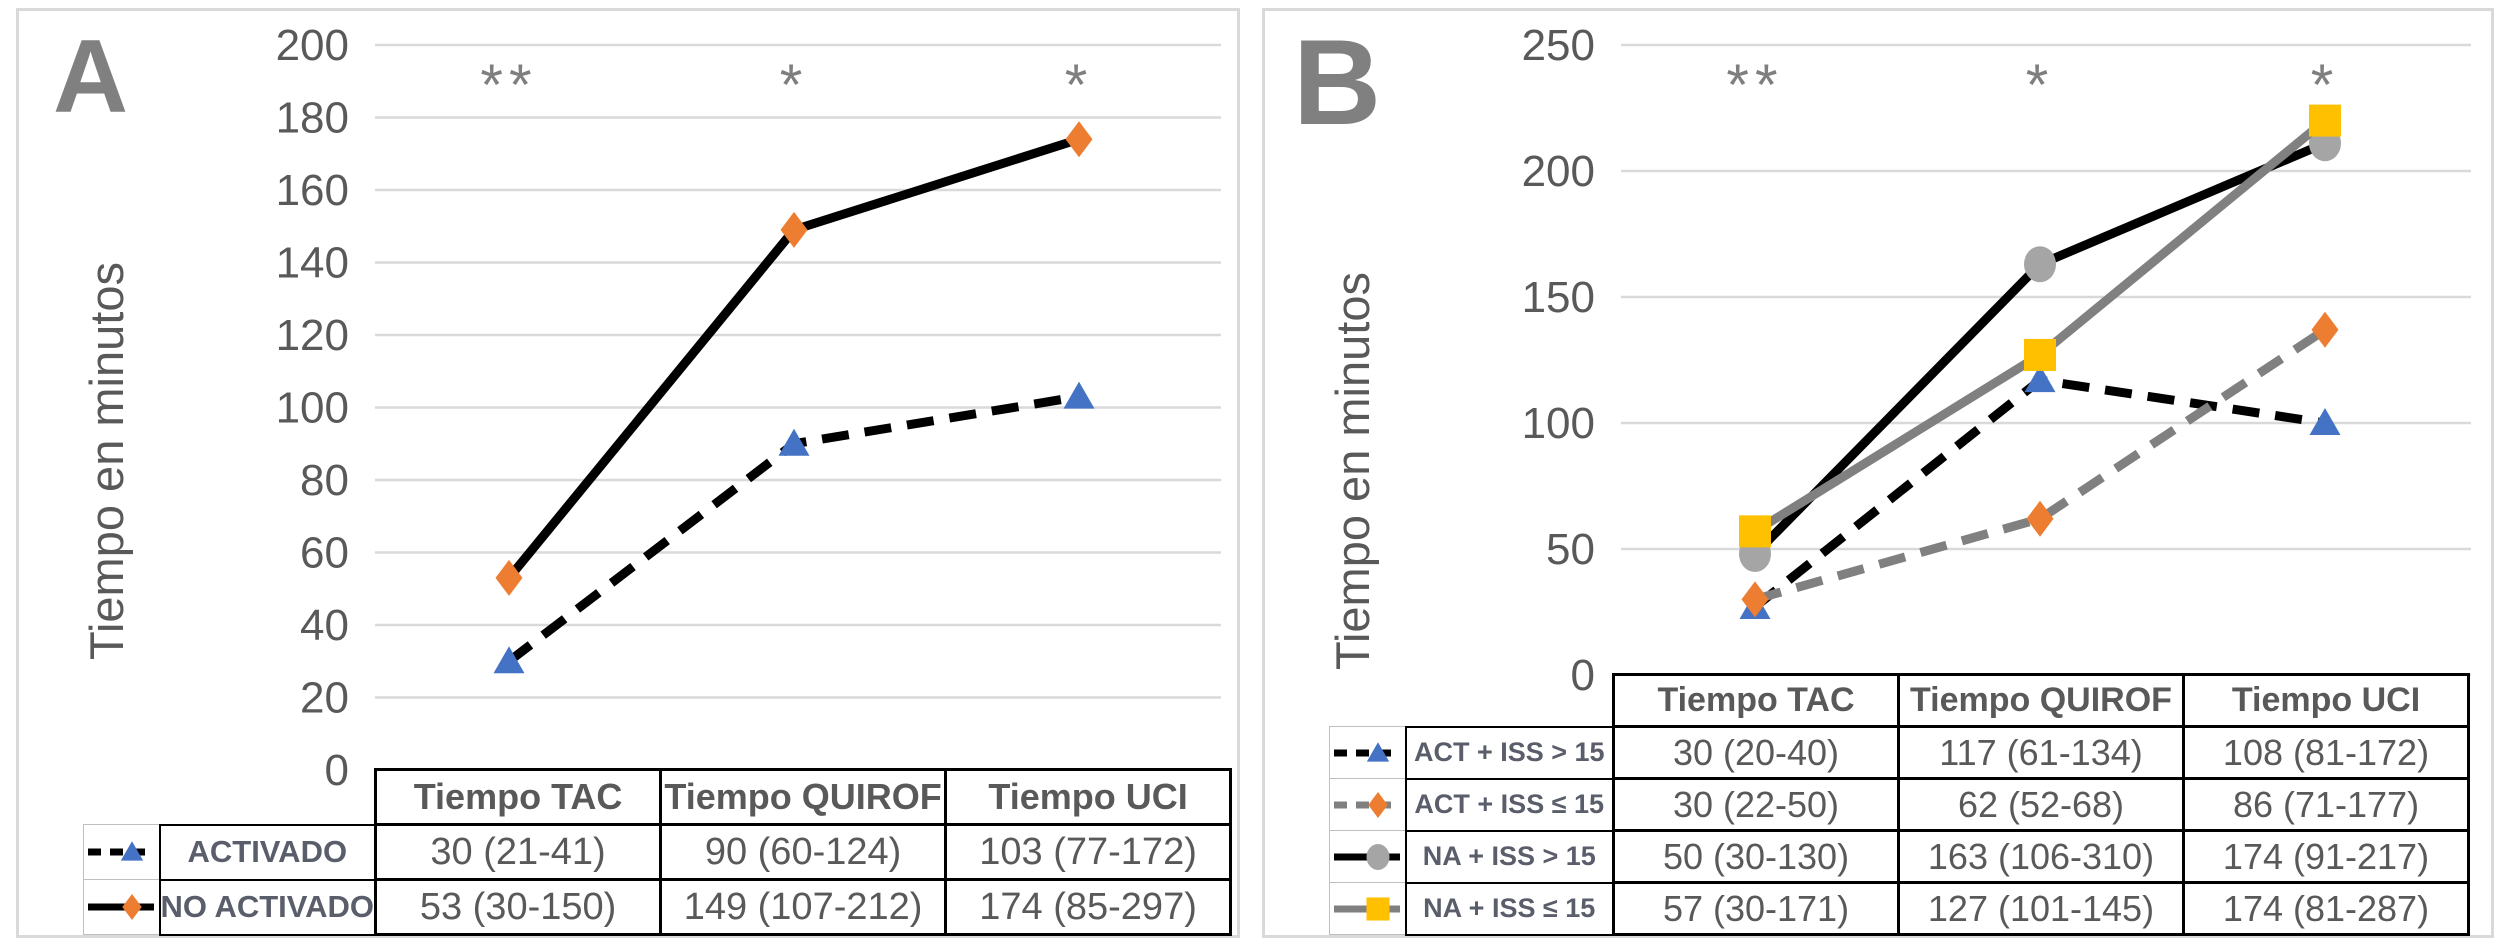  I want to click on table-value-cell: 174 (85-297), so click(1088, 907).